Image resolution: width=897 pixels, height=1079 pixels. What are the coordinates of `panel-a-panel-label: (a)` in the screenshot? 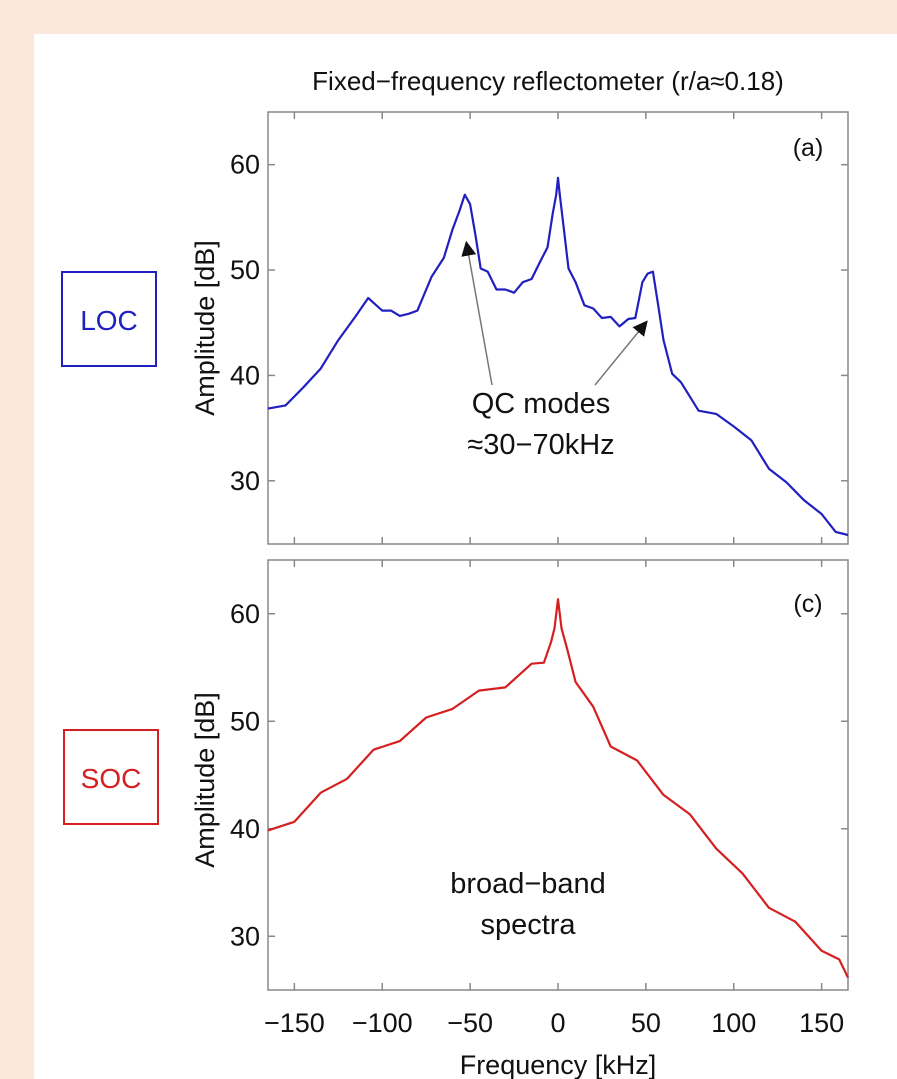 It's located at (808, 148).